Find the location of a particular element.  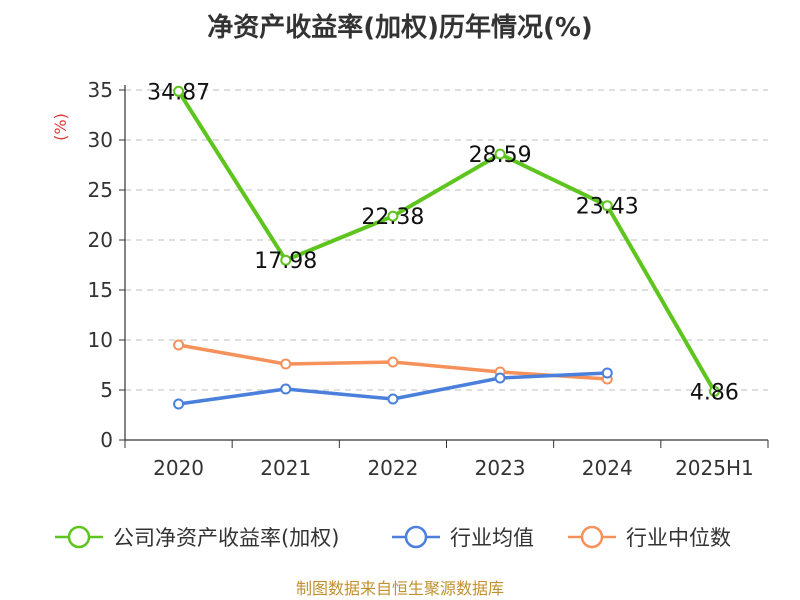

y-tick-label: 15 is located at coordinates (100, 290).